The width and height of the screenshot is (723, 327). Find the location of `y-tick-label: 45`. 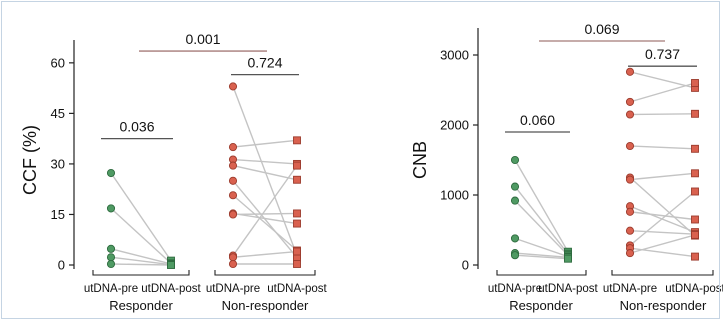

y-tick-label: 45 is located at coordinates (58, 113).